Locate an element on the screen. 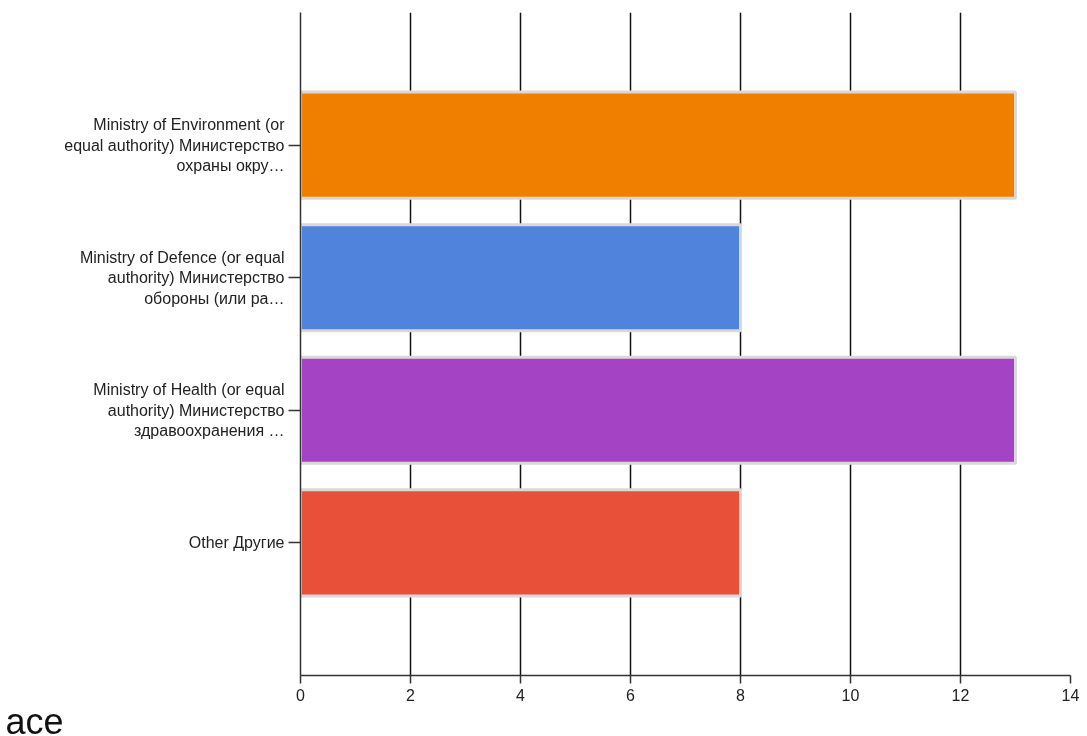 Image resolution: width=1087 pixels, height=736 pixels. x-tick-label: 6 is located at coordinates (631, 695).